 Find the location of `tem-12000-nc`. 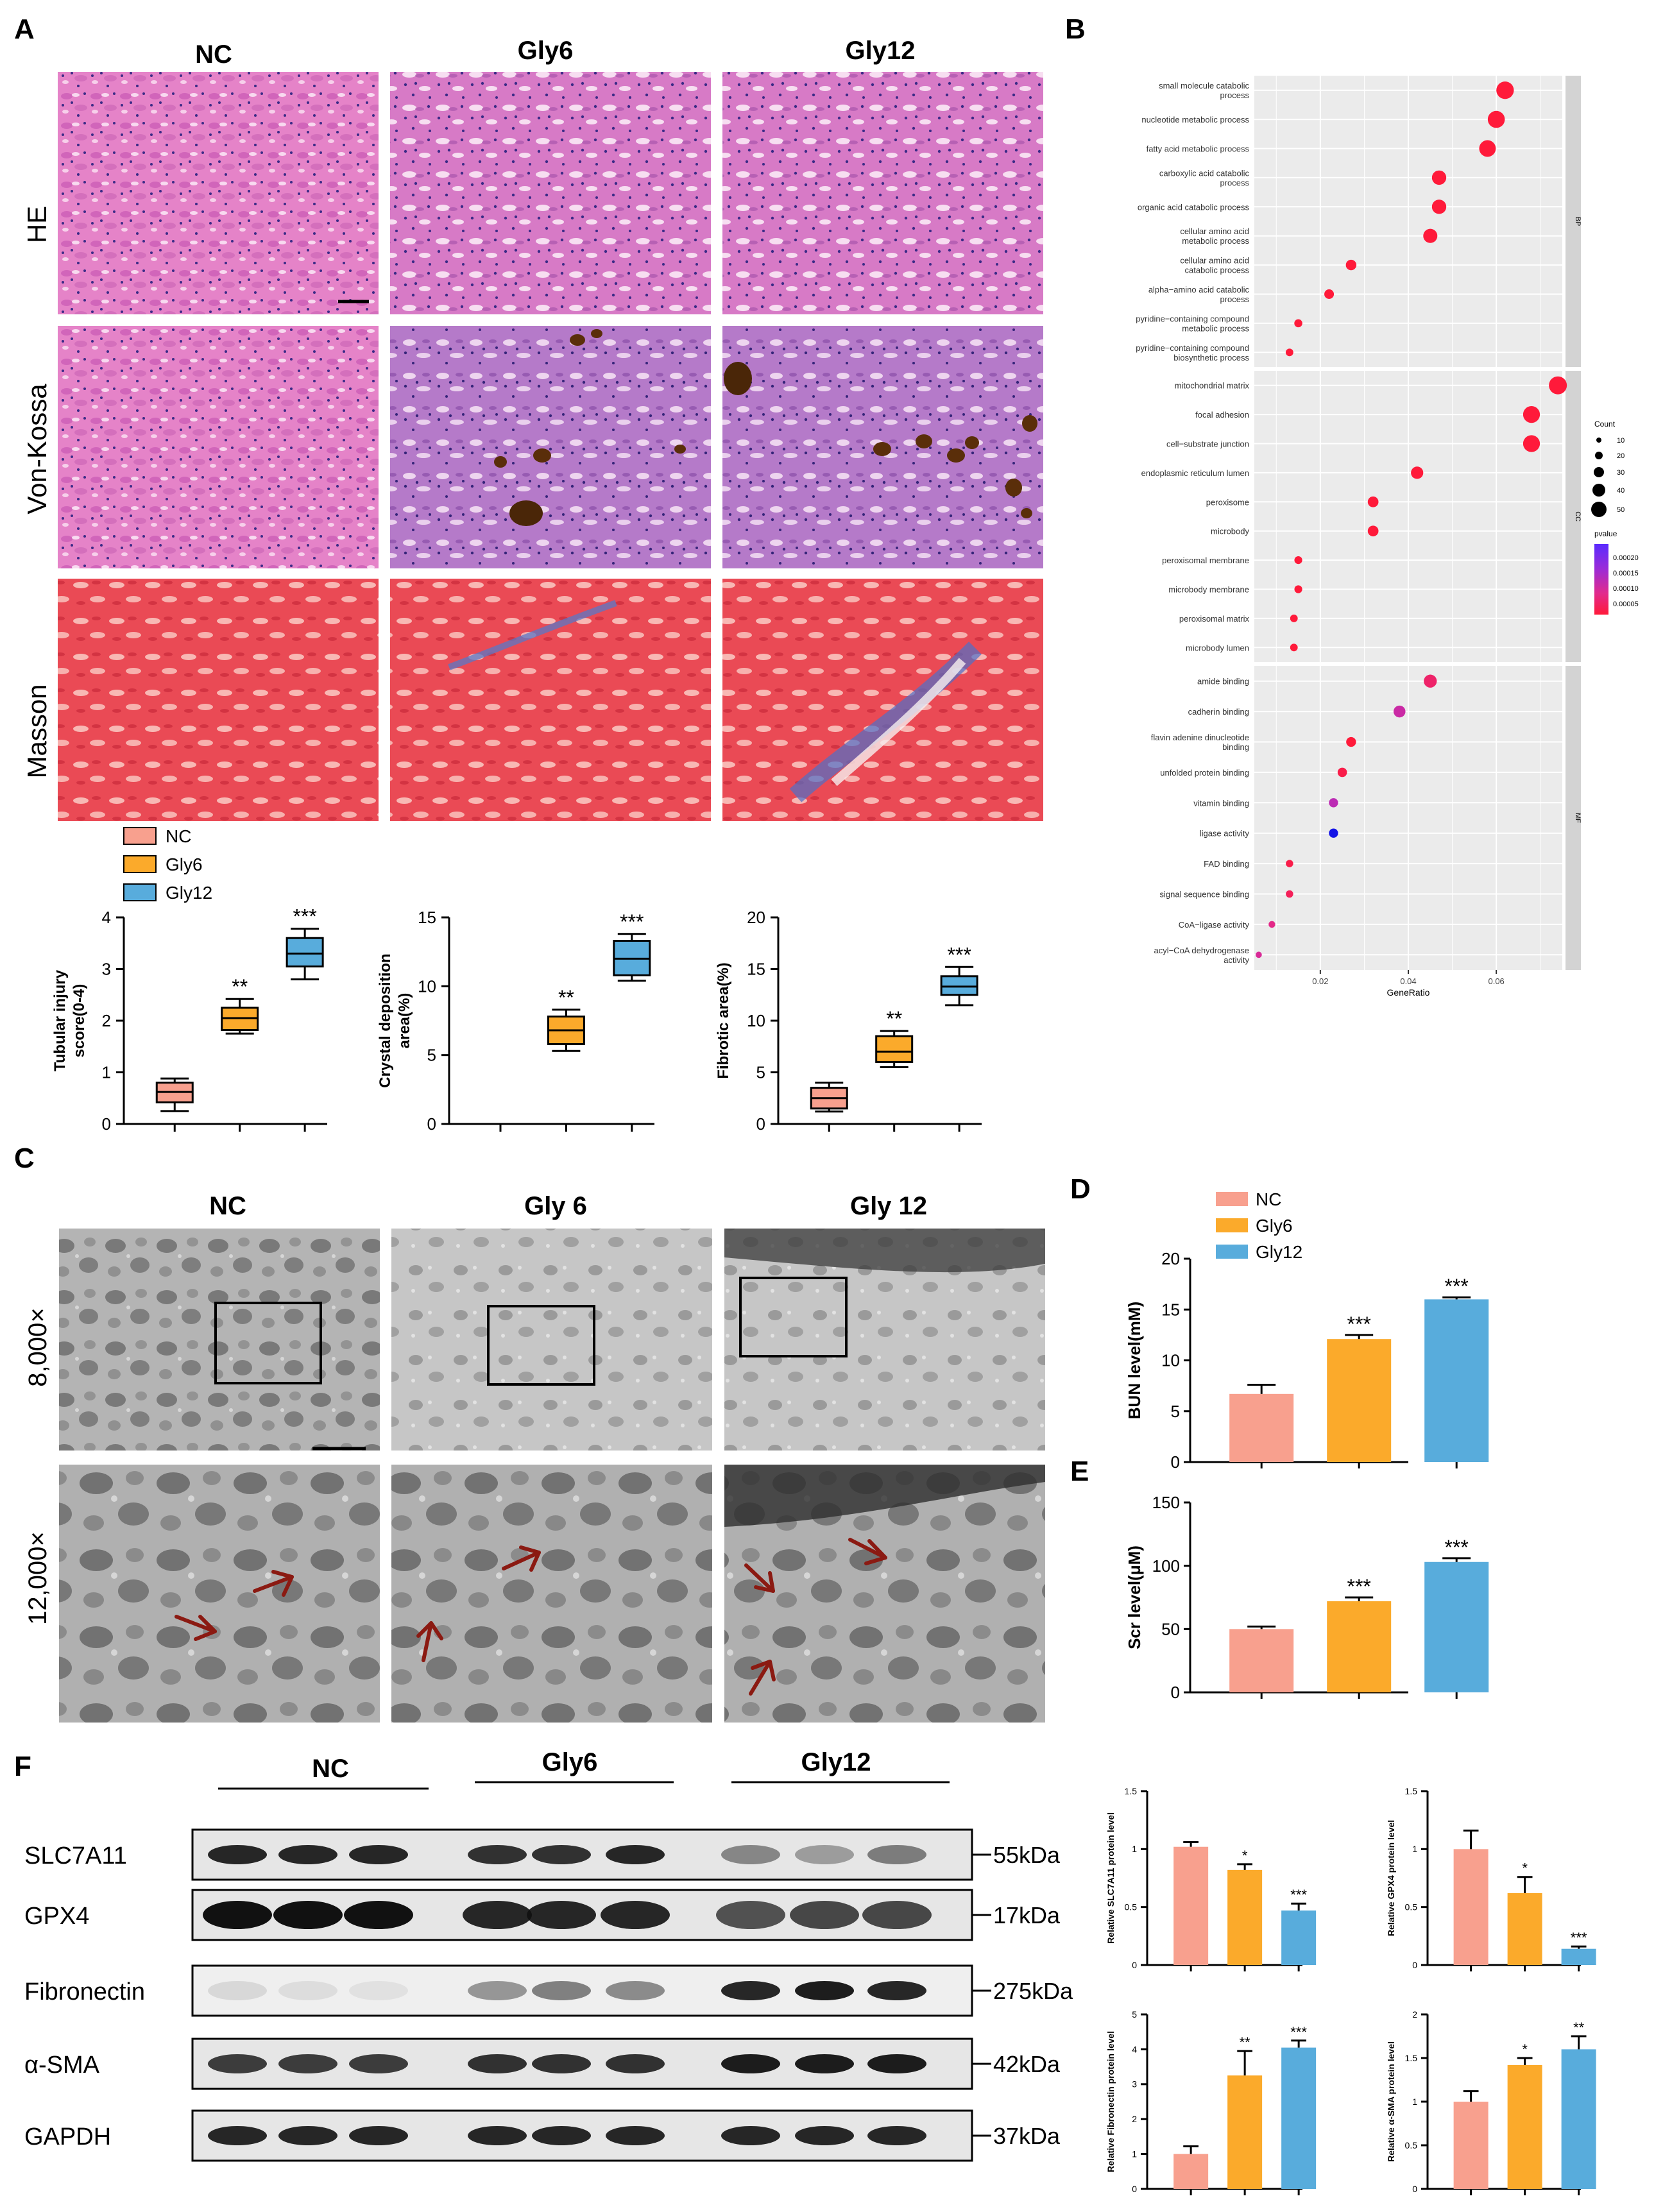

tem-12000-nc is located at coordinates (219, 1594).